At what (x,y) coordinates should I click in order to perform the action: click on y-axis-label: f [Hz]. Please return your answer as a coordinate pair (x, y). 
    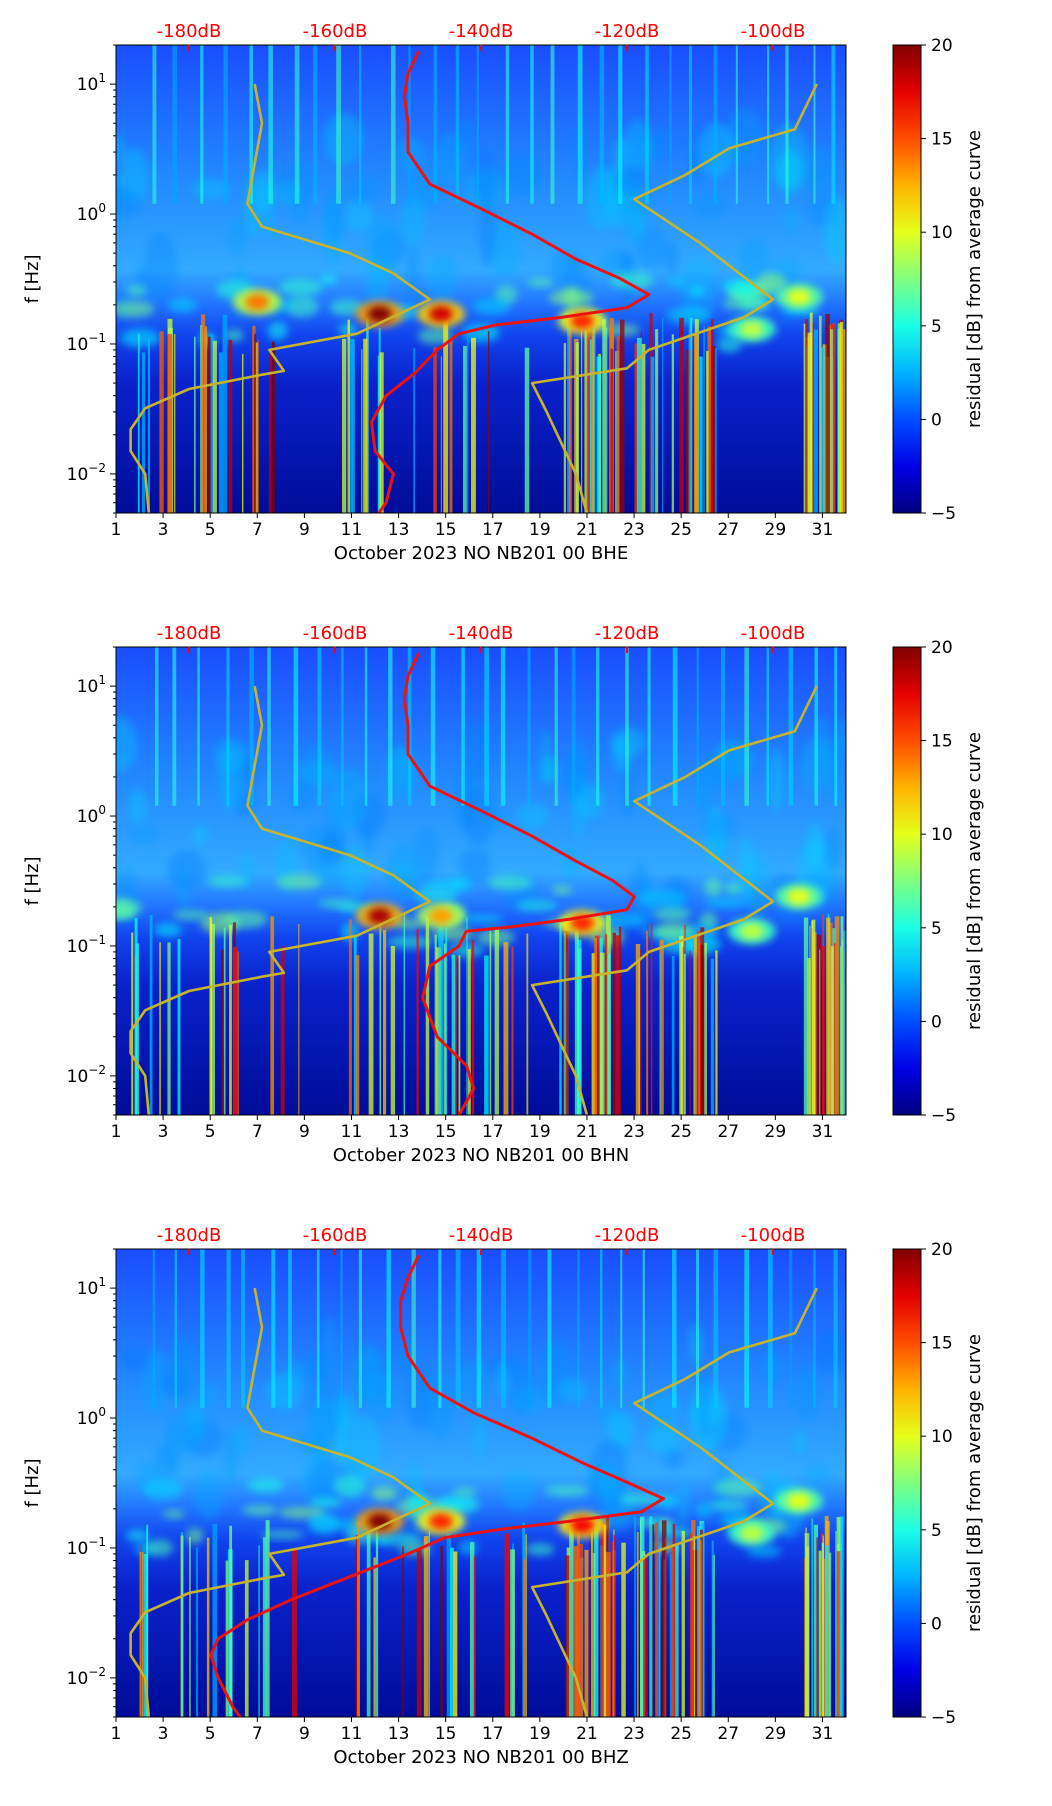
    Looking at the image, I should click on (32, 880).